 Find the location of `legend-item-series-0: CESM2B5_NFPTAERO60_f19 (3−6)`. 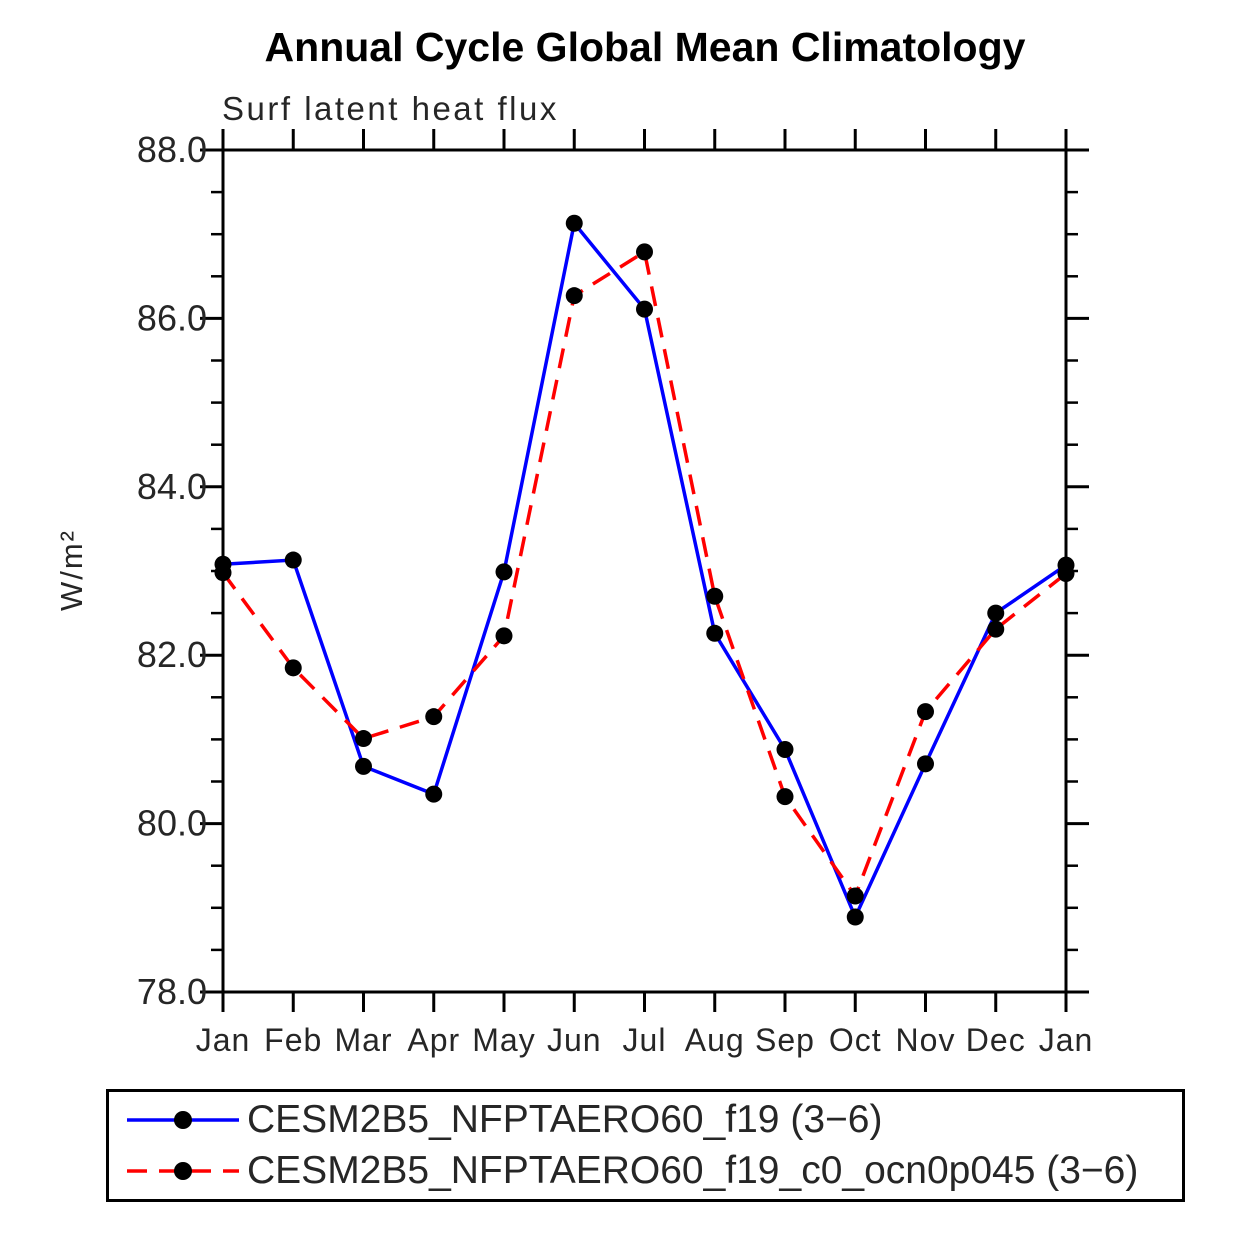

legend-item-series-0: CESM2B5_NFPTAERO60_f19 (3−6) is located at coordinates (651, 1120).